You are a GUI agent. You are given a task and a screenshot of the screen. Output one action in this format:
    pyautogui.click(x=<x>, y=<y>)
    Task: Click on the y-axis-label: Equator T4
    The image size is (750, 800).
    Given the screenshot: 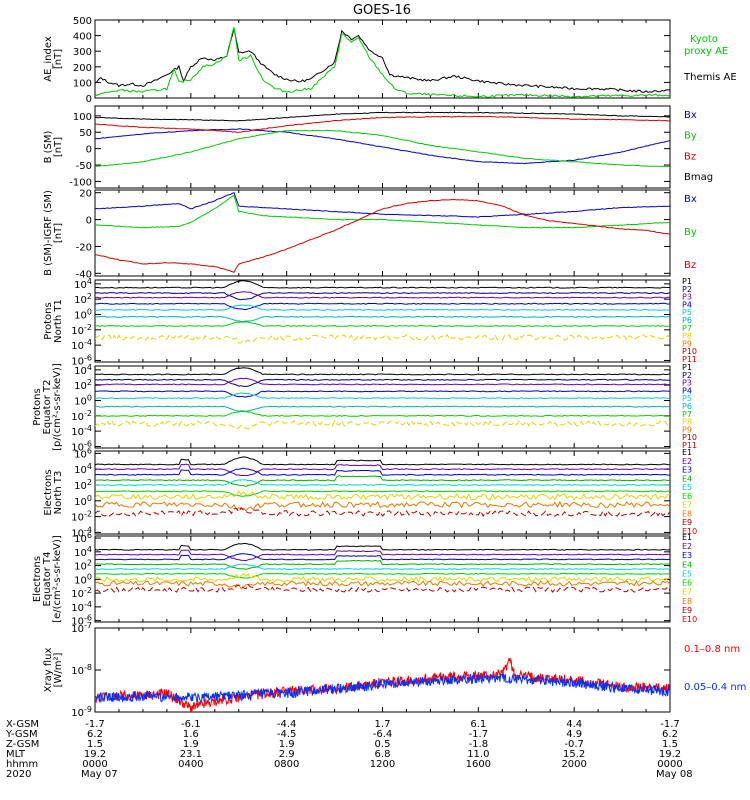 What is the action you would take?
    pyautogui.click(x=47, y=579)
    